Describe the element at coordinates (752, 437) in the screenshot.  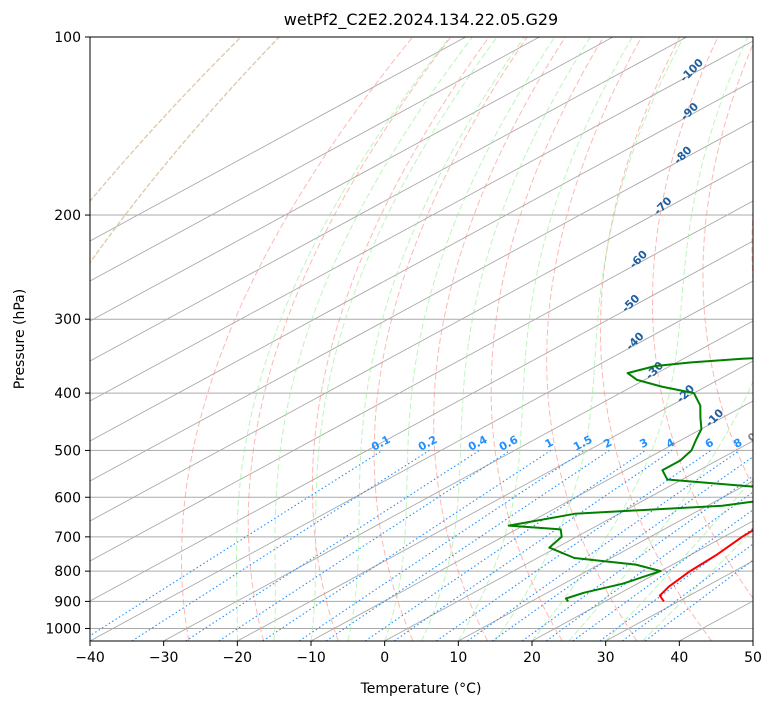
I see `isotherm-label: 0` at that location.